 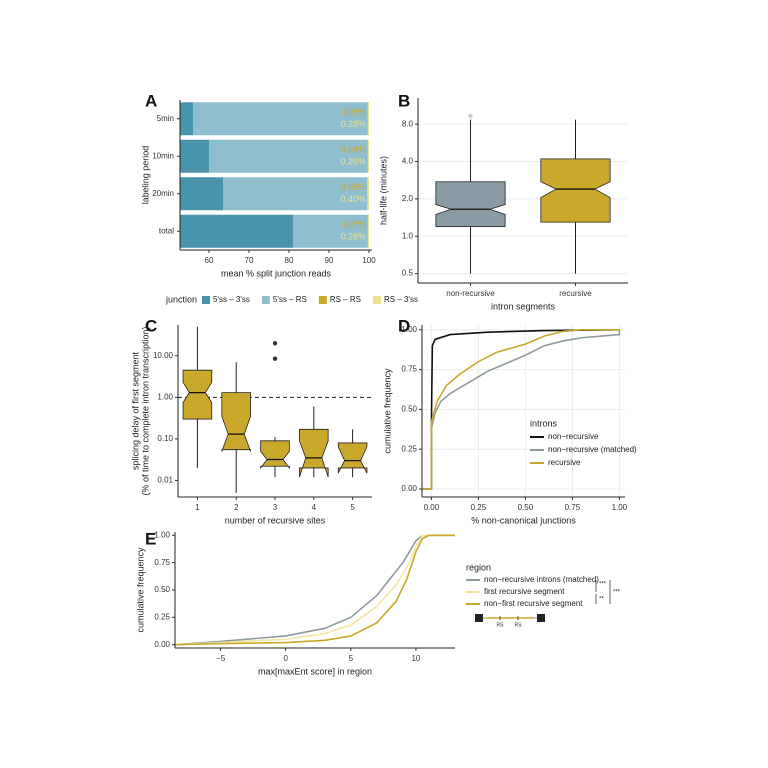 What do you see at coordinates (432, 507) in the screenshot?
I see `x-tick-label: 0.00` at bounding box center [432, 507].